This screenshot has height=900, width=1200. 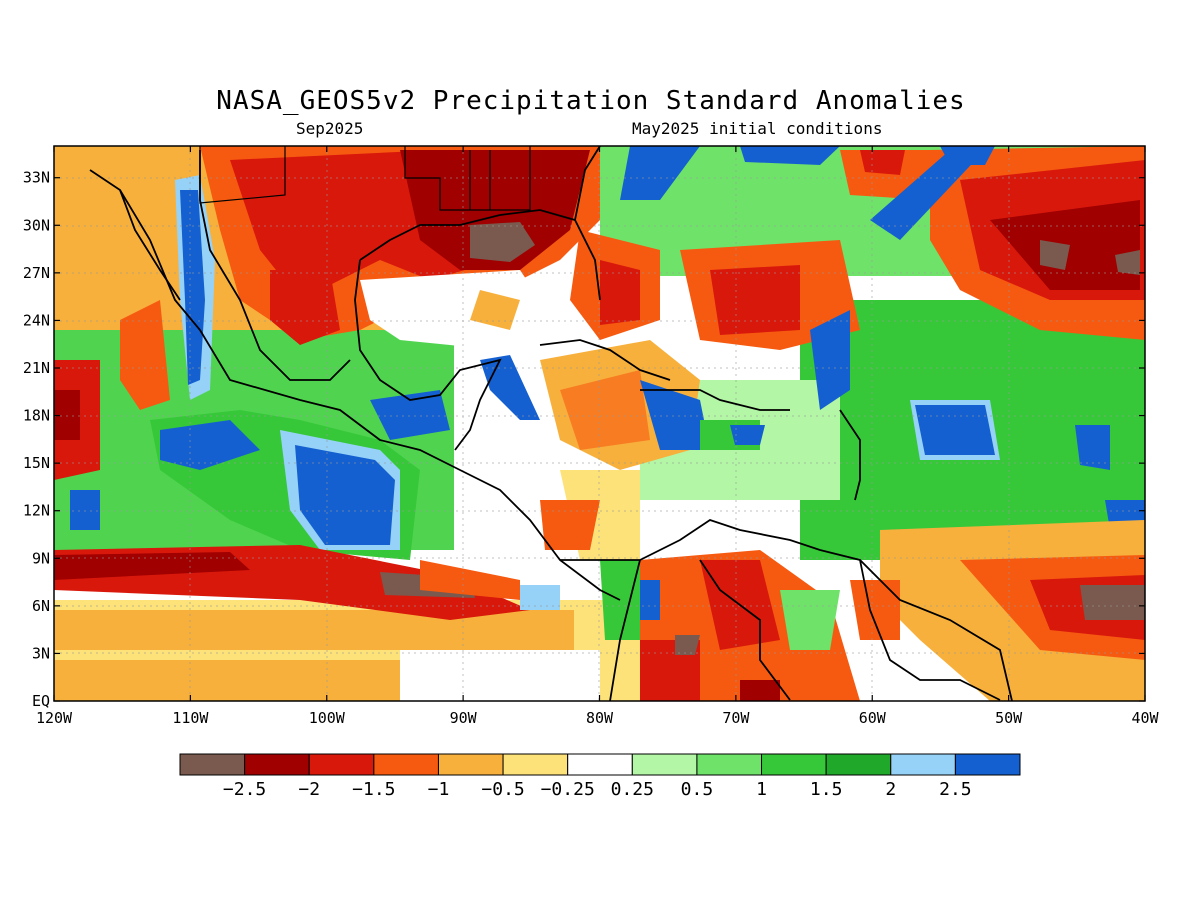 What do you see at coordinates (41, 606) in the screenshot?
I see `latitude-tick-label: 6N` at bounding box center [41, 606].